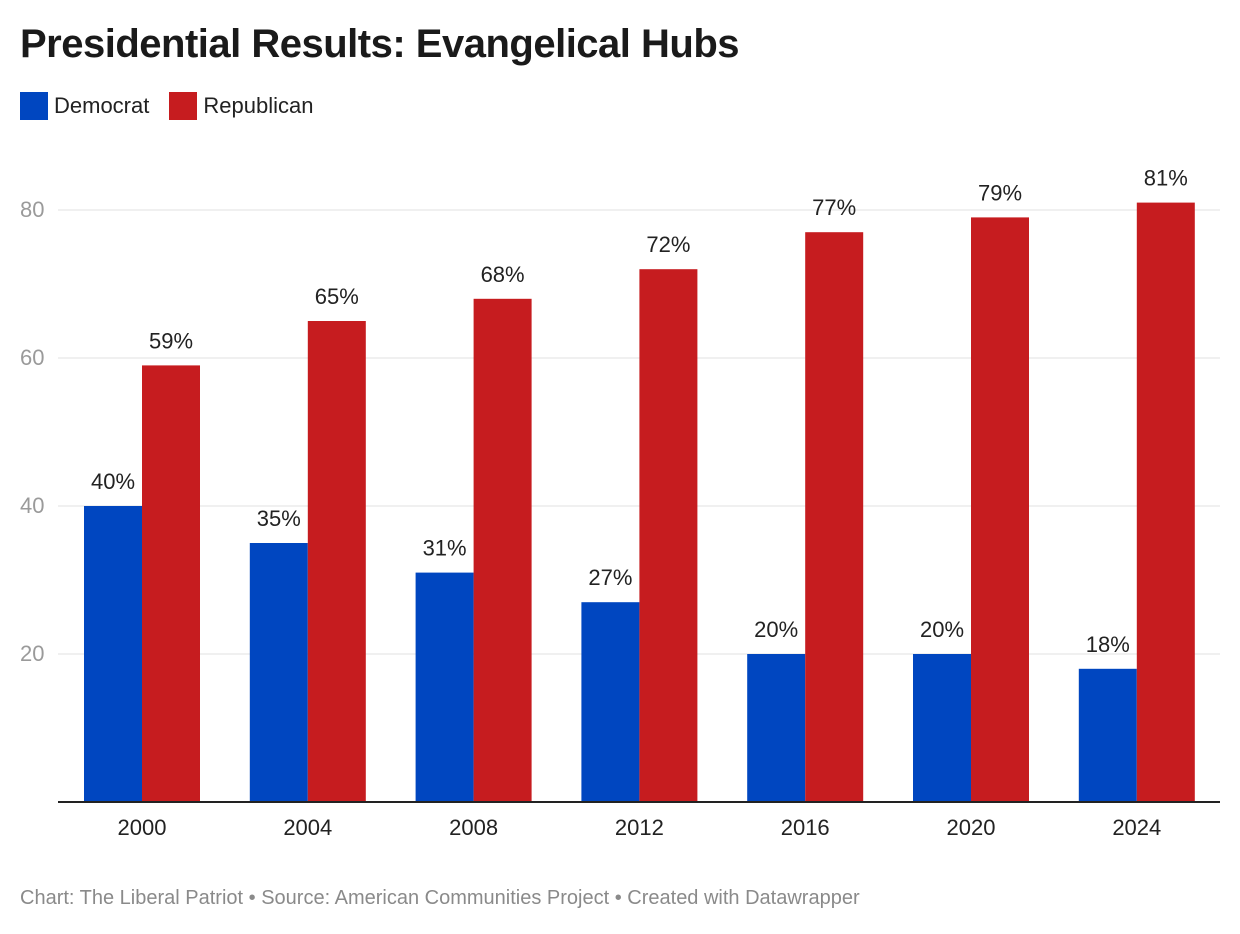 Image resolution: width=1240 pixels, height=934 pixels. Describe the element at coordinates (805, 827) in the screenshot. I see `x-tick-label: 2016` at that location.